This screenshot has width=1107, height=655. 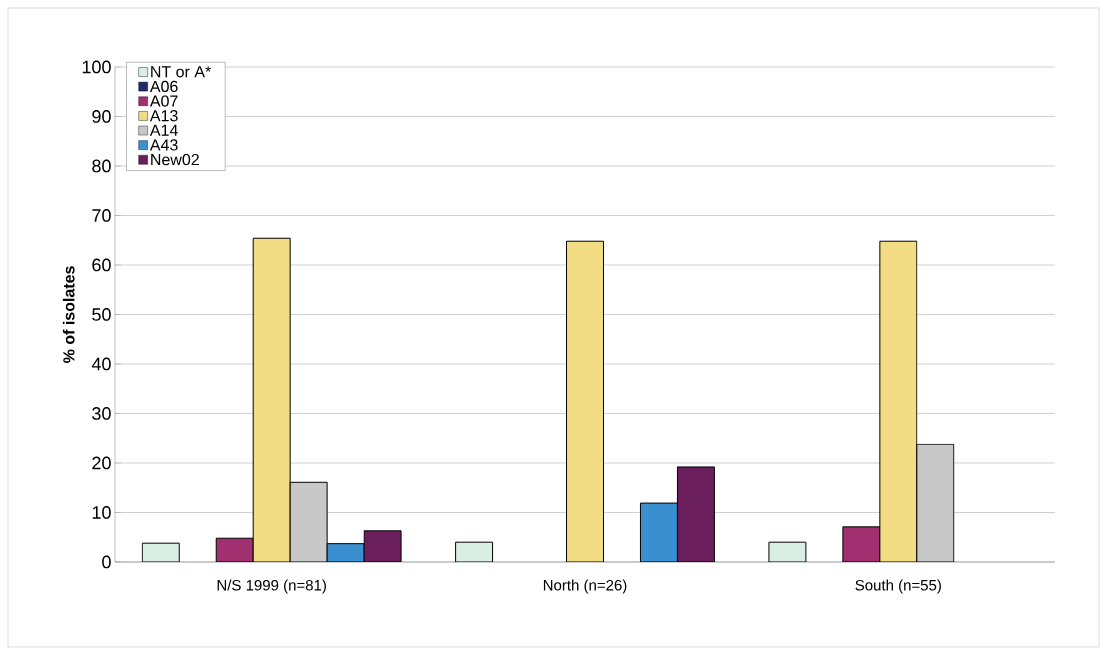 What do you see at coordinates (898, 586) in the screenshot?
I see `x-tick-label: South (n=55)` at bounding box center [898, 586].